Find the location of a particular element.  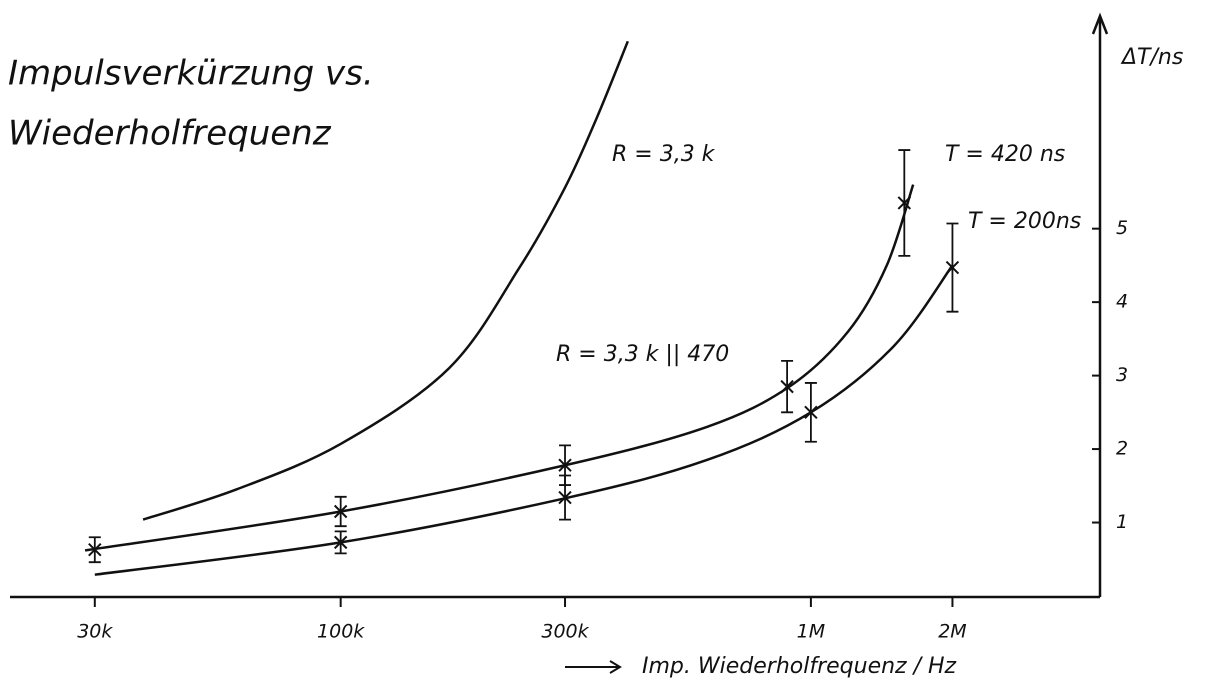

y-tick-label: 2 is located at coordinates (1122, 449).